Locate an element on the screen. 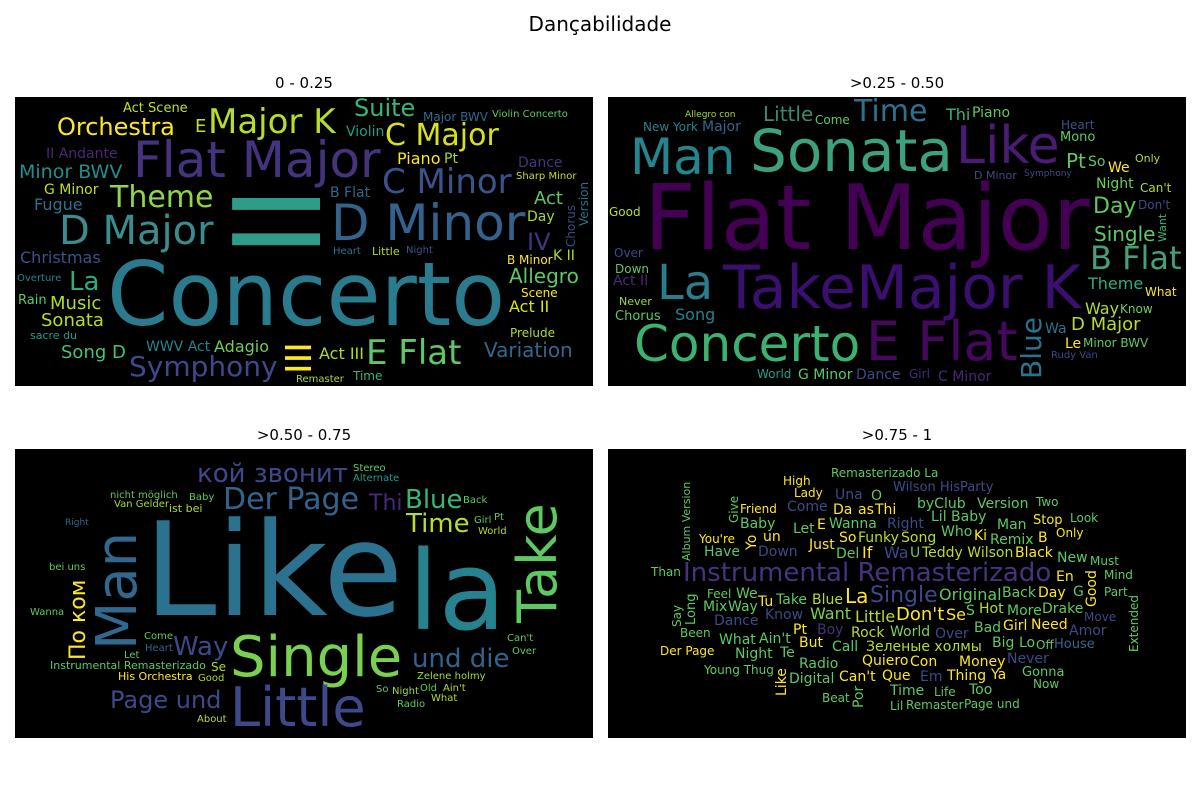  word: Lil Baby is located at coordinates (958, 517).